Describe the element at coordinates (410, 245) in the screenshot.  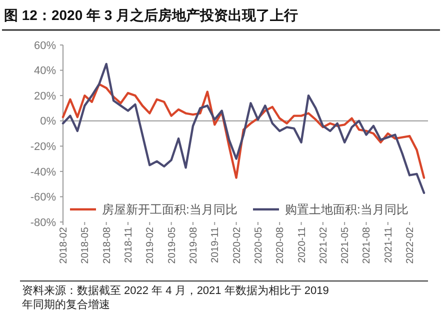
I see `x-tick-label: 2022-02` at that location.